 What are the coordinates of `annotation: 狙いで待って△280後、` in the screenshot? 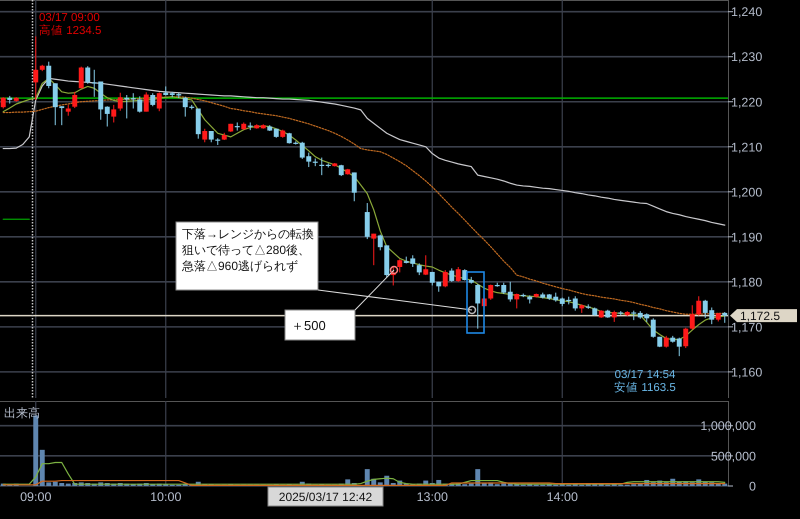 It's located at (246, 250).